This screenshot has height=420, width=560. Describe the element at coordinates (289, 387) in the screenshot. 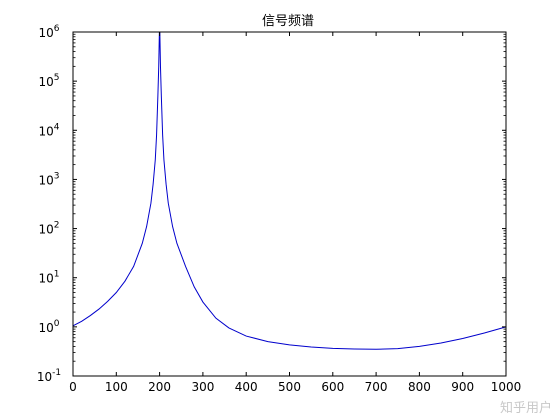

I see `x-tick-label: 500` at that location.